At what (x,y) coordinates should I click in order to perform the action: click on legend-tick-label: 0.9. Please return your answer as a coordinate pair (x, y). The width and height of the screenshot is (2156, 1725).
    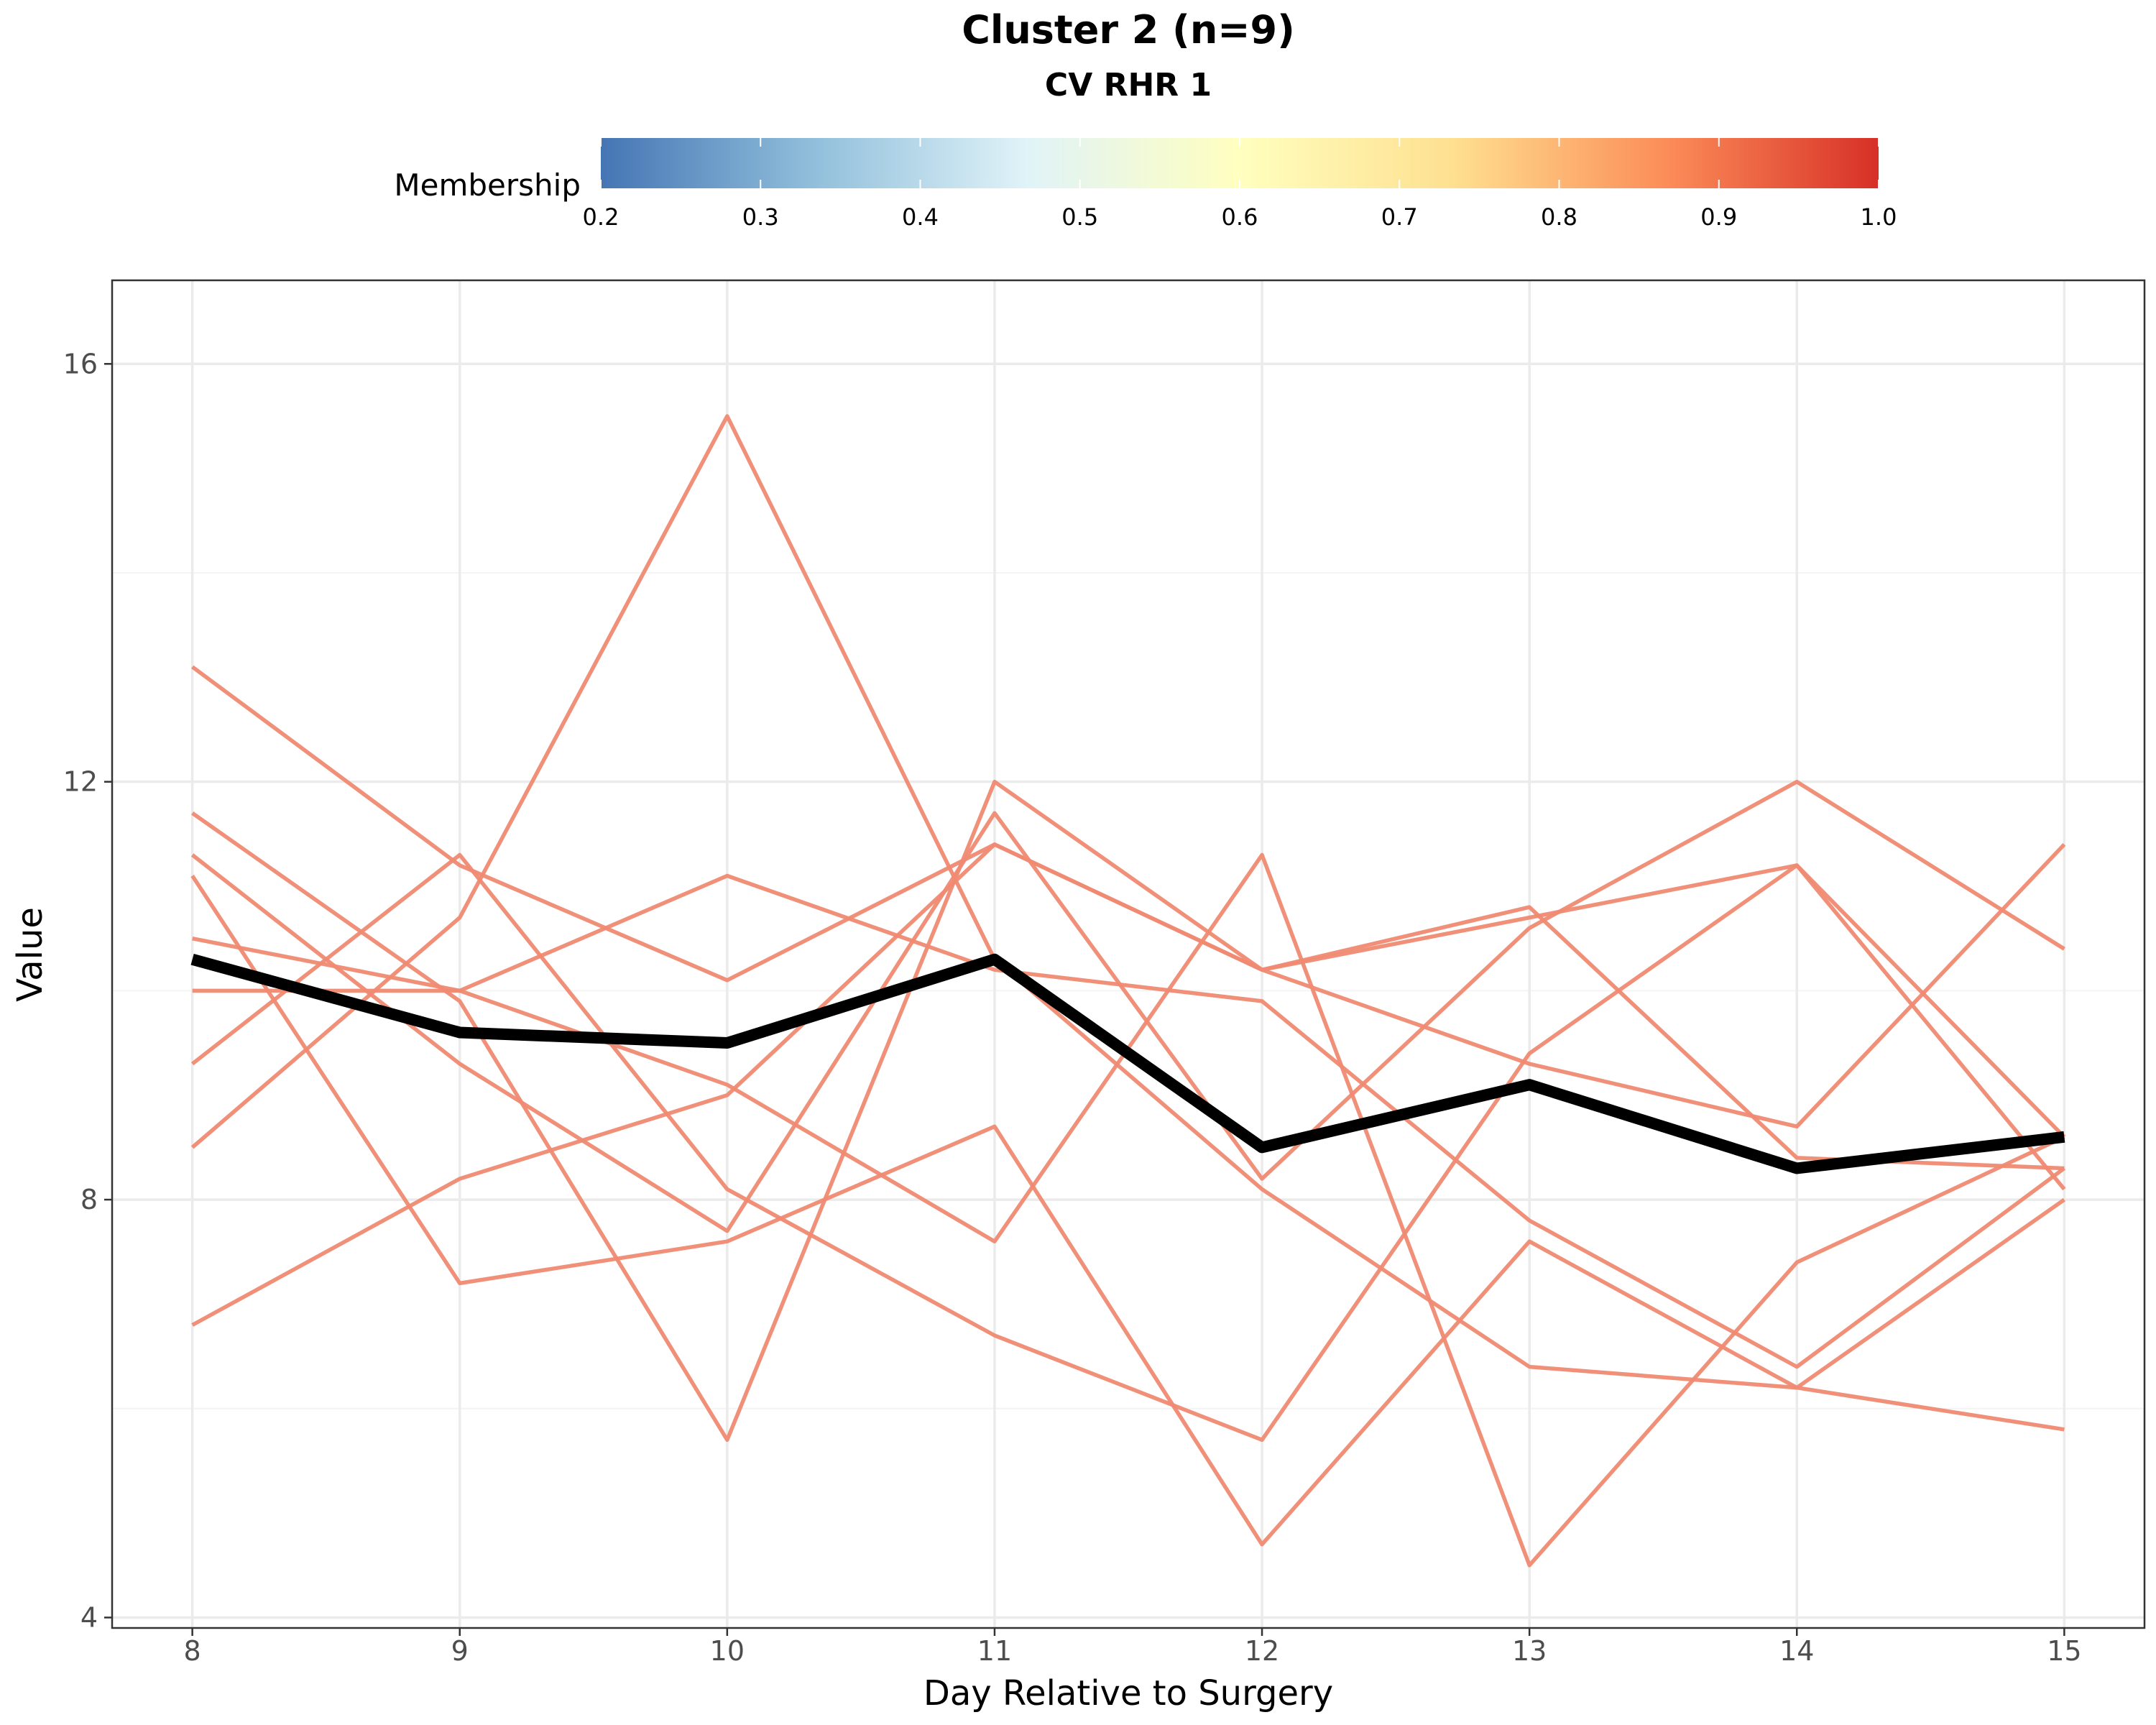
    Looking at the image, I should click on (1718, 217).